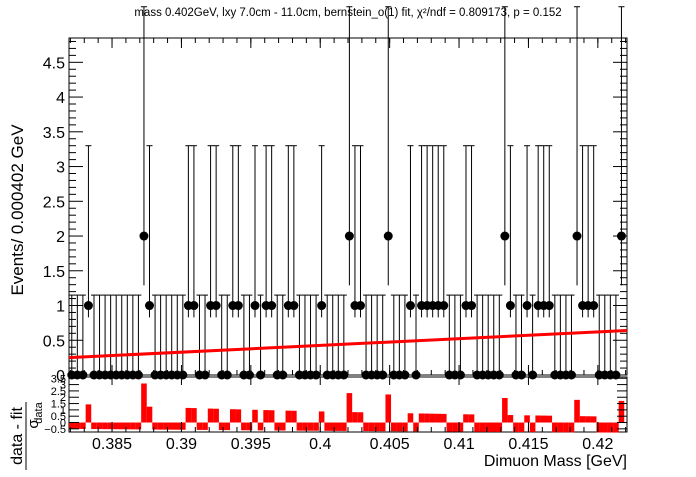 Image resolution: width=696 pixels, height=477 pixels. I want to click on x-tick-label: 0.405, so click(390, 444).